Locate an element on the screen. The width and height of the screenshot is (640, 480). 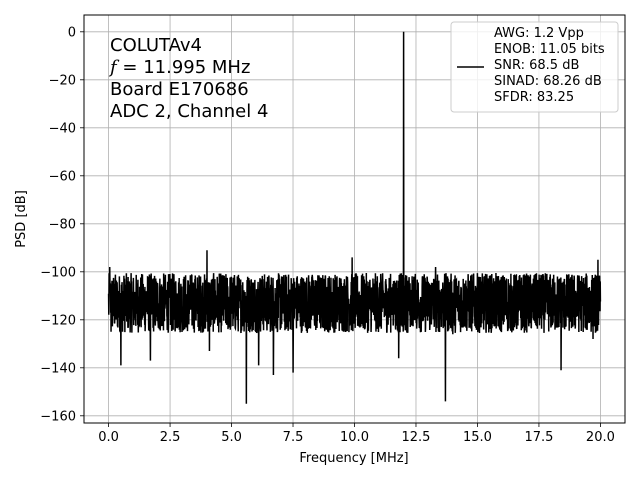
legend-frame is located at coordinates (534, 67).